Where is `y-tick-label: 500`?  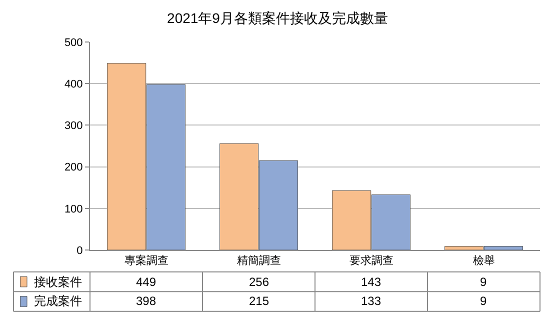 y-tick-label: 500 is located at coordinates (73, 42).